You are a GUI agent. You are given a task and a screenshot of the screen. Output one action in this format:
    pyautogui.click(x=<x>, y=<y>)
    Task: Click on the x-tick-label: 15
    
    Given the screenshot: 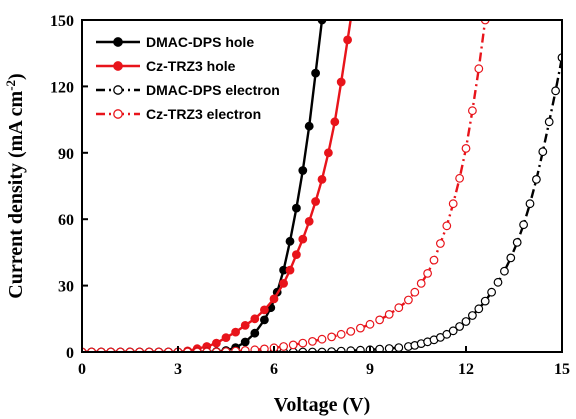 What is the action you would take?
    pyautogui.click(x=562, y=369)
    